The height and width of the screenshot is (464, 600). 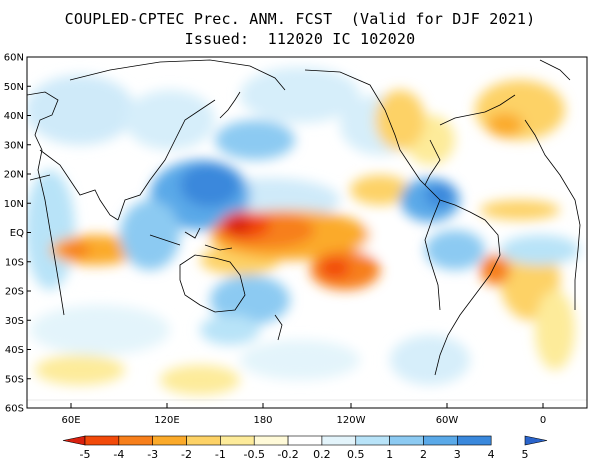 I want to click on lon-tick-label: 0, so click(x=543, y=420).